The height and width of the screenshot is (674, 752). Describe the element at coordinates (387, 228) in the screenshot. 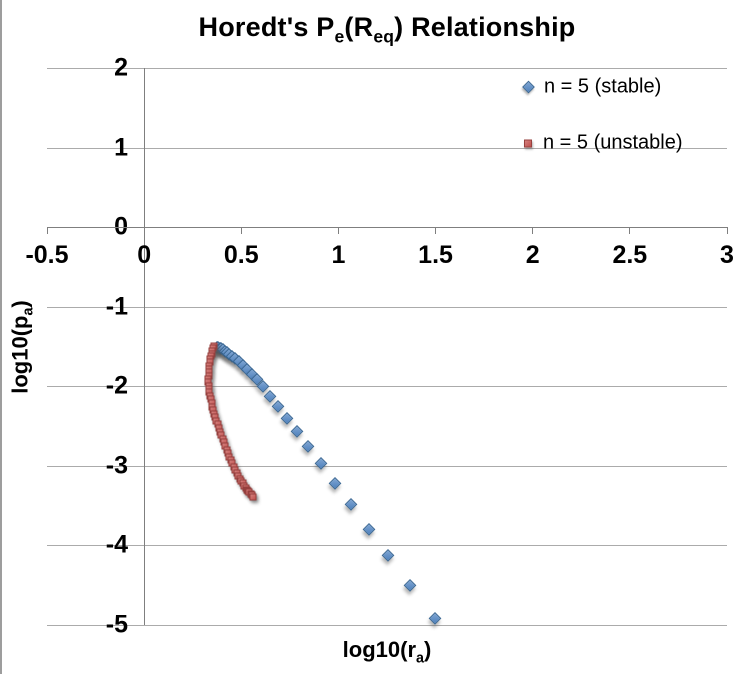

I see `x-axis-line` at that location.